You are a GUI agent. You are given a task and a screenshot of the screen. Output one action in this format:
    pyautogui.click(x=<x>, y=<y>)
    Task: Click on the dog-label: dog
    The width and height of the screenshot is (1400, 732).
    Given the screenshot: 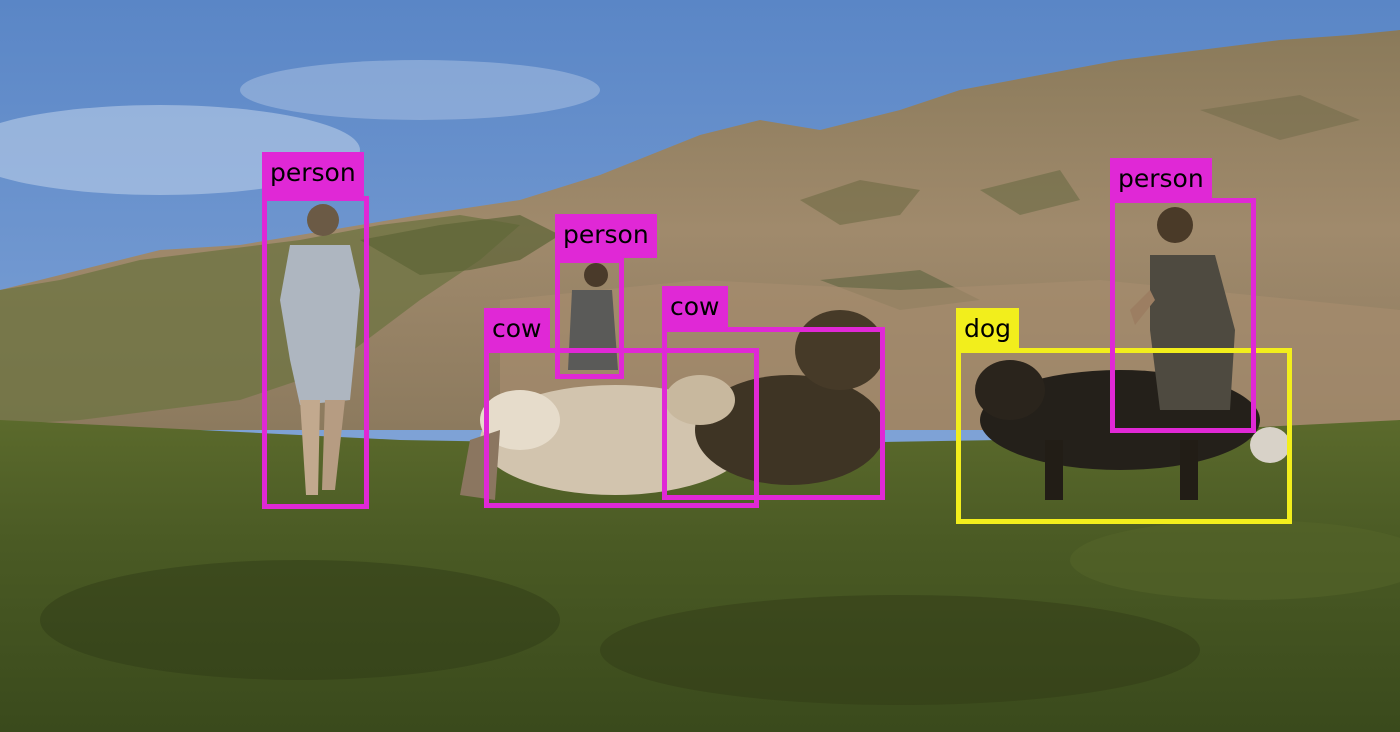 What is the action you would take?
    pyautogui.click(x=988, y=330)
    